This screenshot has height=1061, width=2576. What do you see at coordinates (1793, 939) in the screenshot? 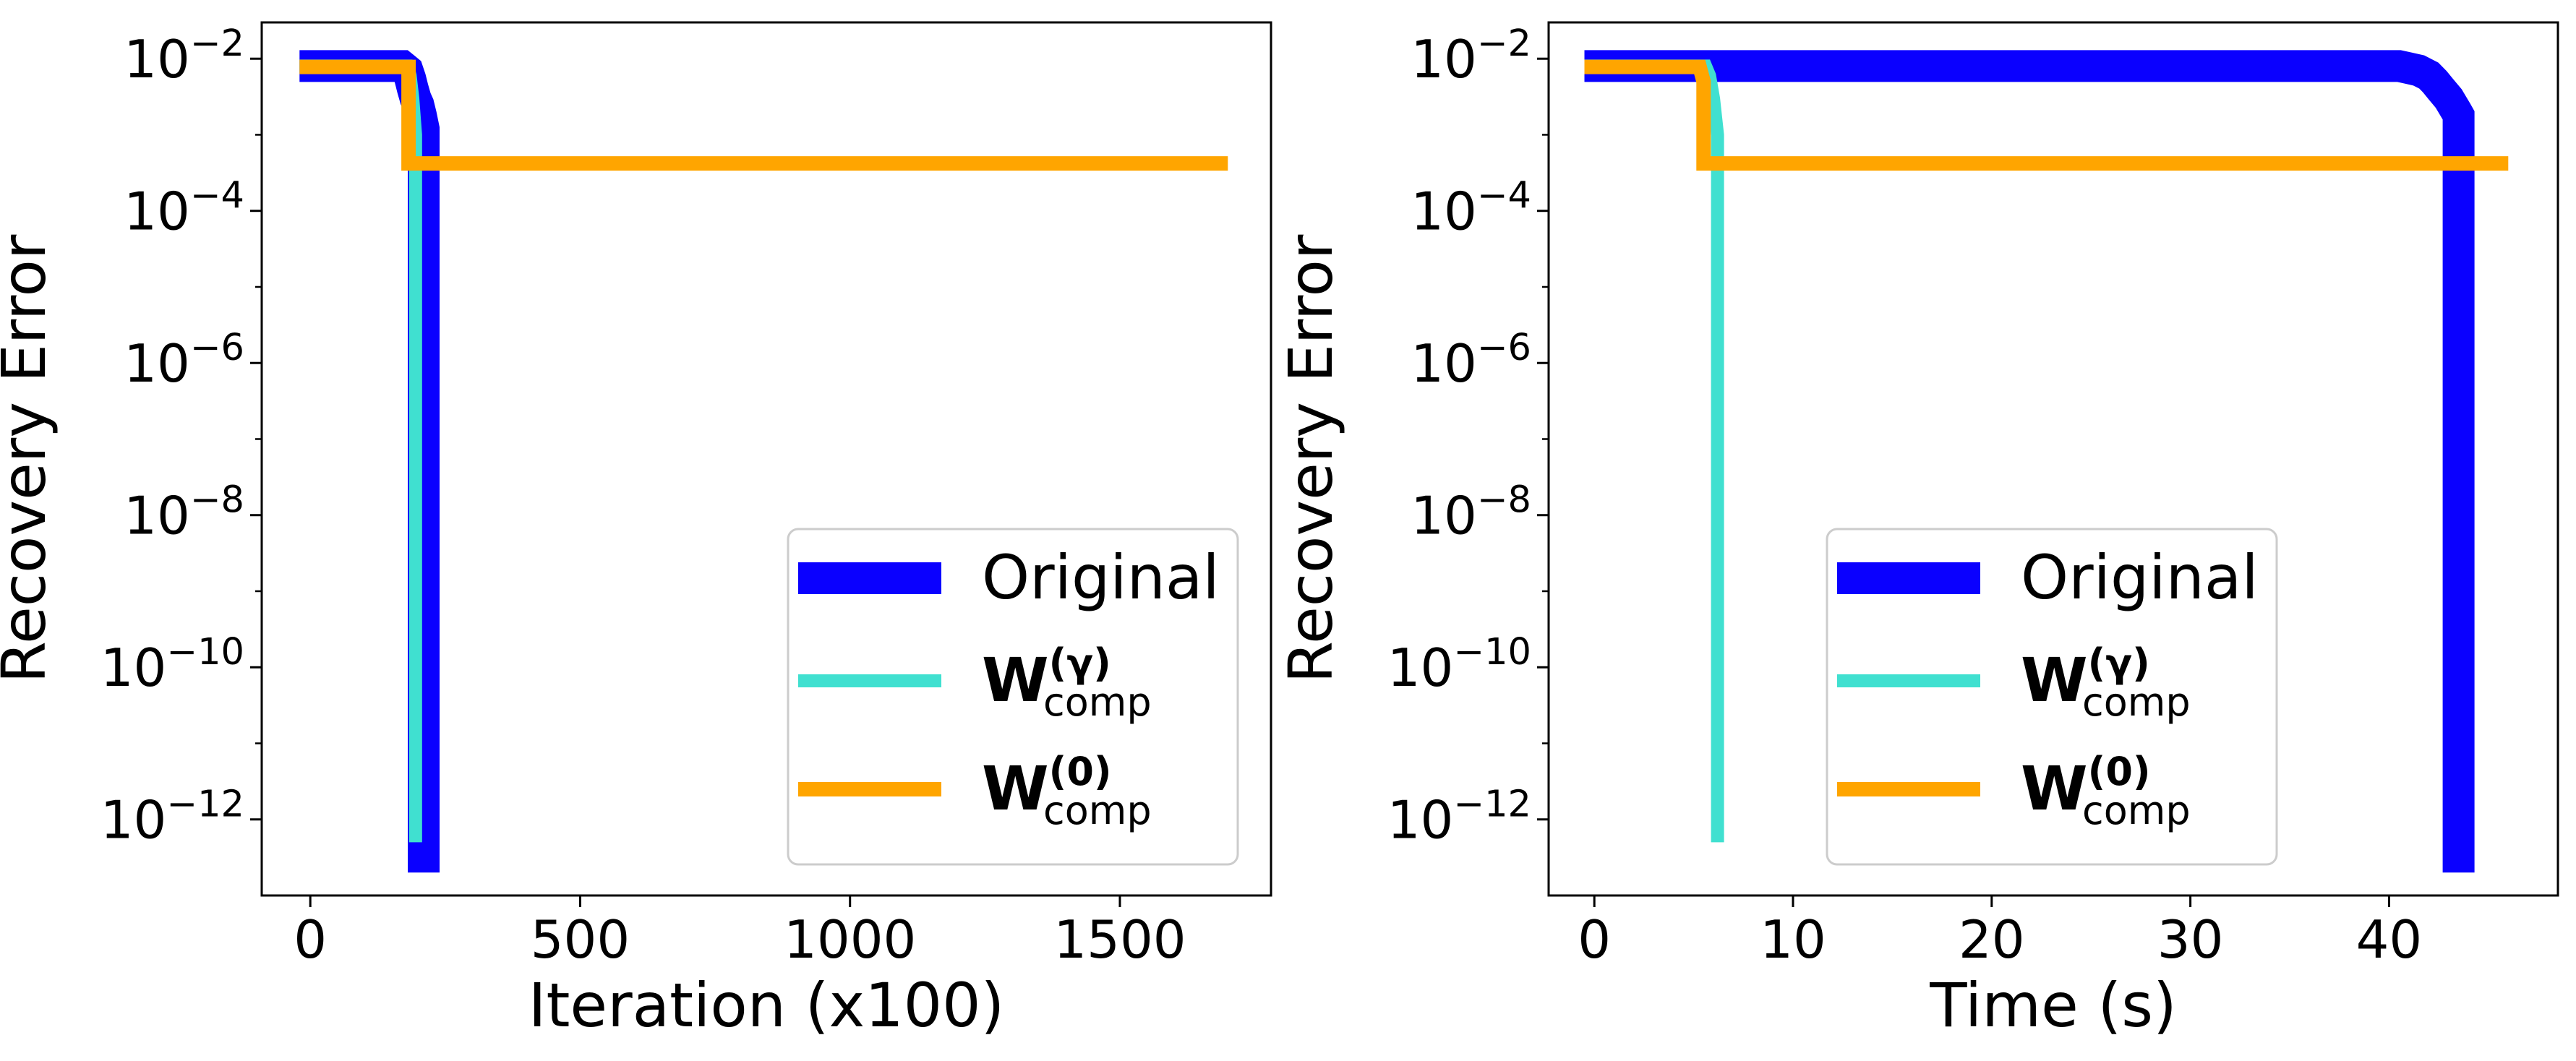
I see `x-tick-label: 10` at bounding box center [1793, 939].